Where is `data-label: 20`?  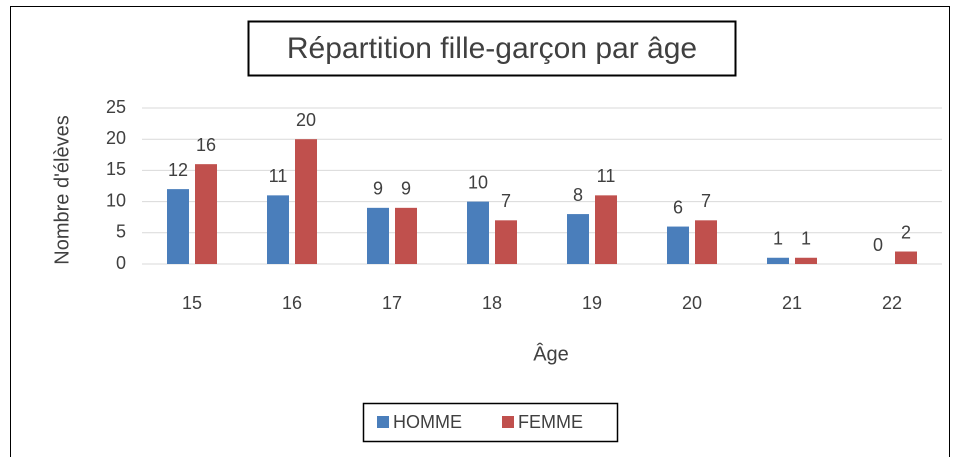
data-label: 20 is located at coordinates (306, 120).